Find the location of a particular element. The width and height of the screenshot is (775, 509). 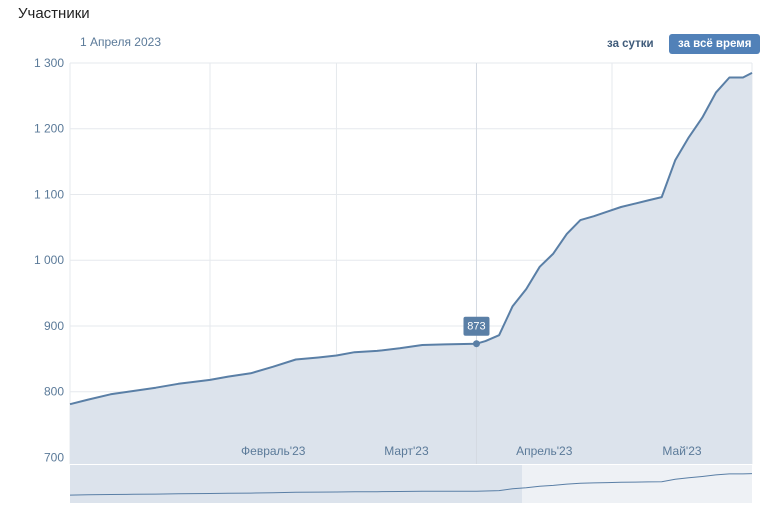

x-tick-label: Май'23 is located at coordinates (681, 451).